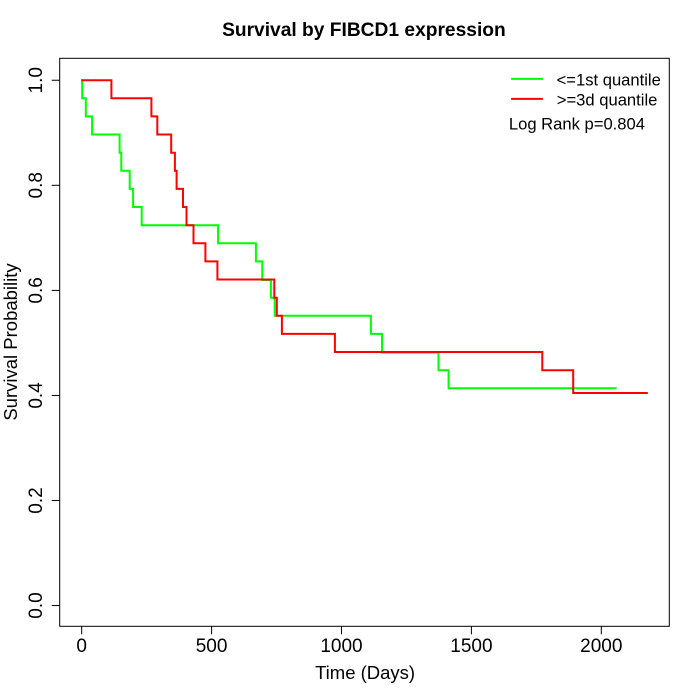 The width and height of the screenshot is (700, 700). Describe the element at coordinates (36, 500) in the screenshot. I see `svg-text: 0.2` at that location.